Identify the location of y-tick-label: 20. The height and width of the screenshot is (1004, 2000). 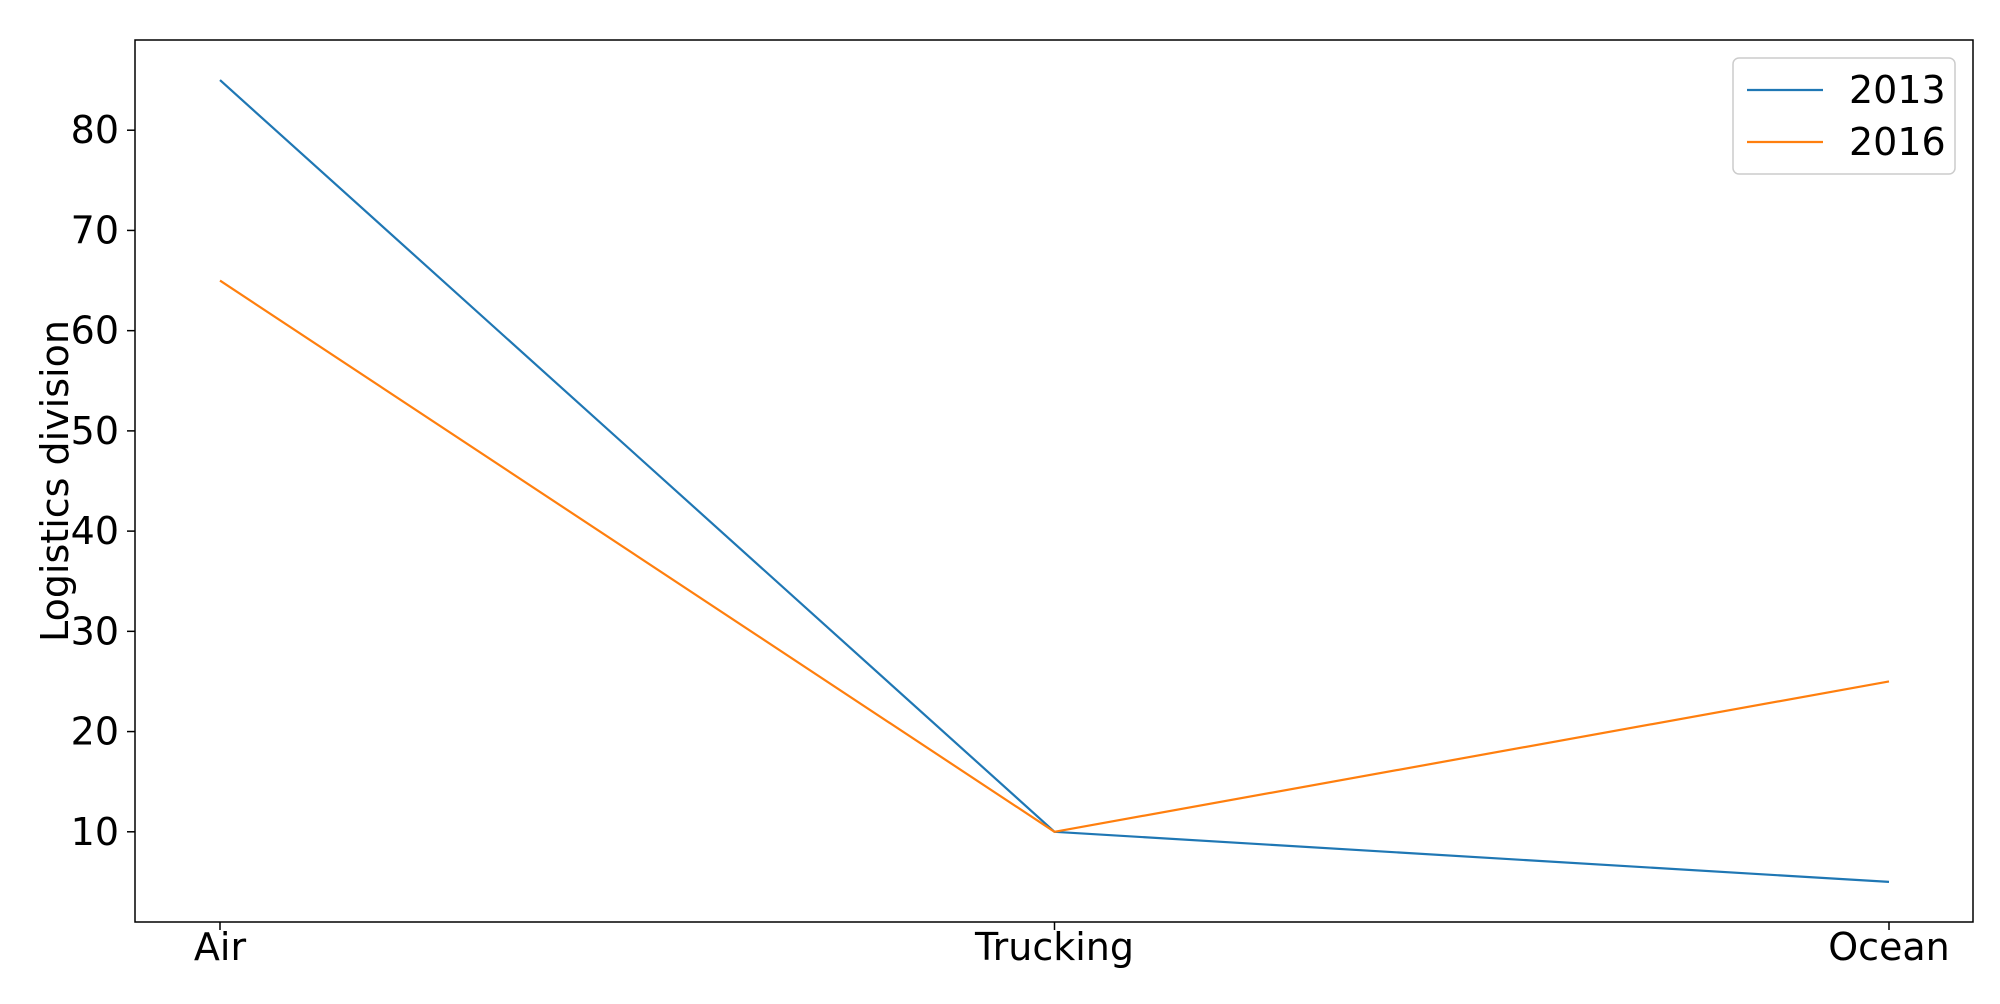
(95, 732).